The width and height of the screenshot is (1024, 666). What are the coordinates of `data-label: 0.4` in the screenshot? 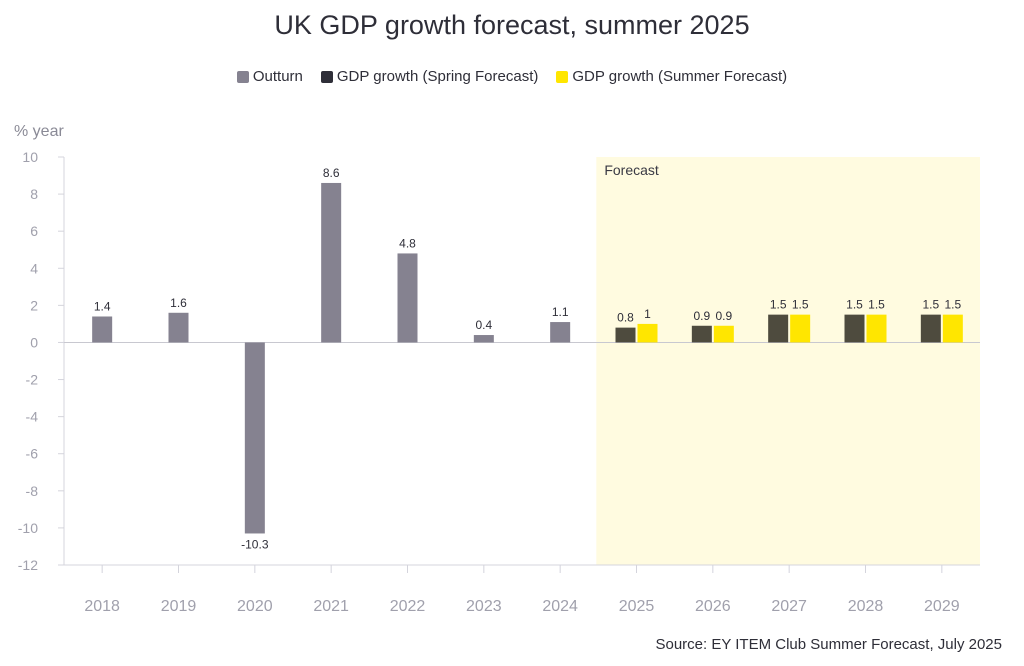 It's located at (483, 325).